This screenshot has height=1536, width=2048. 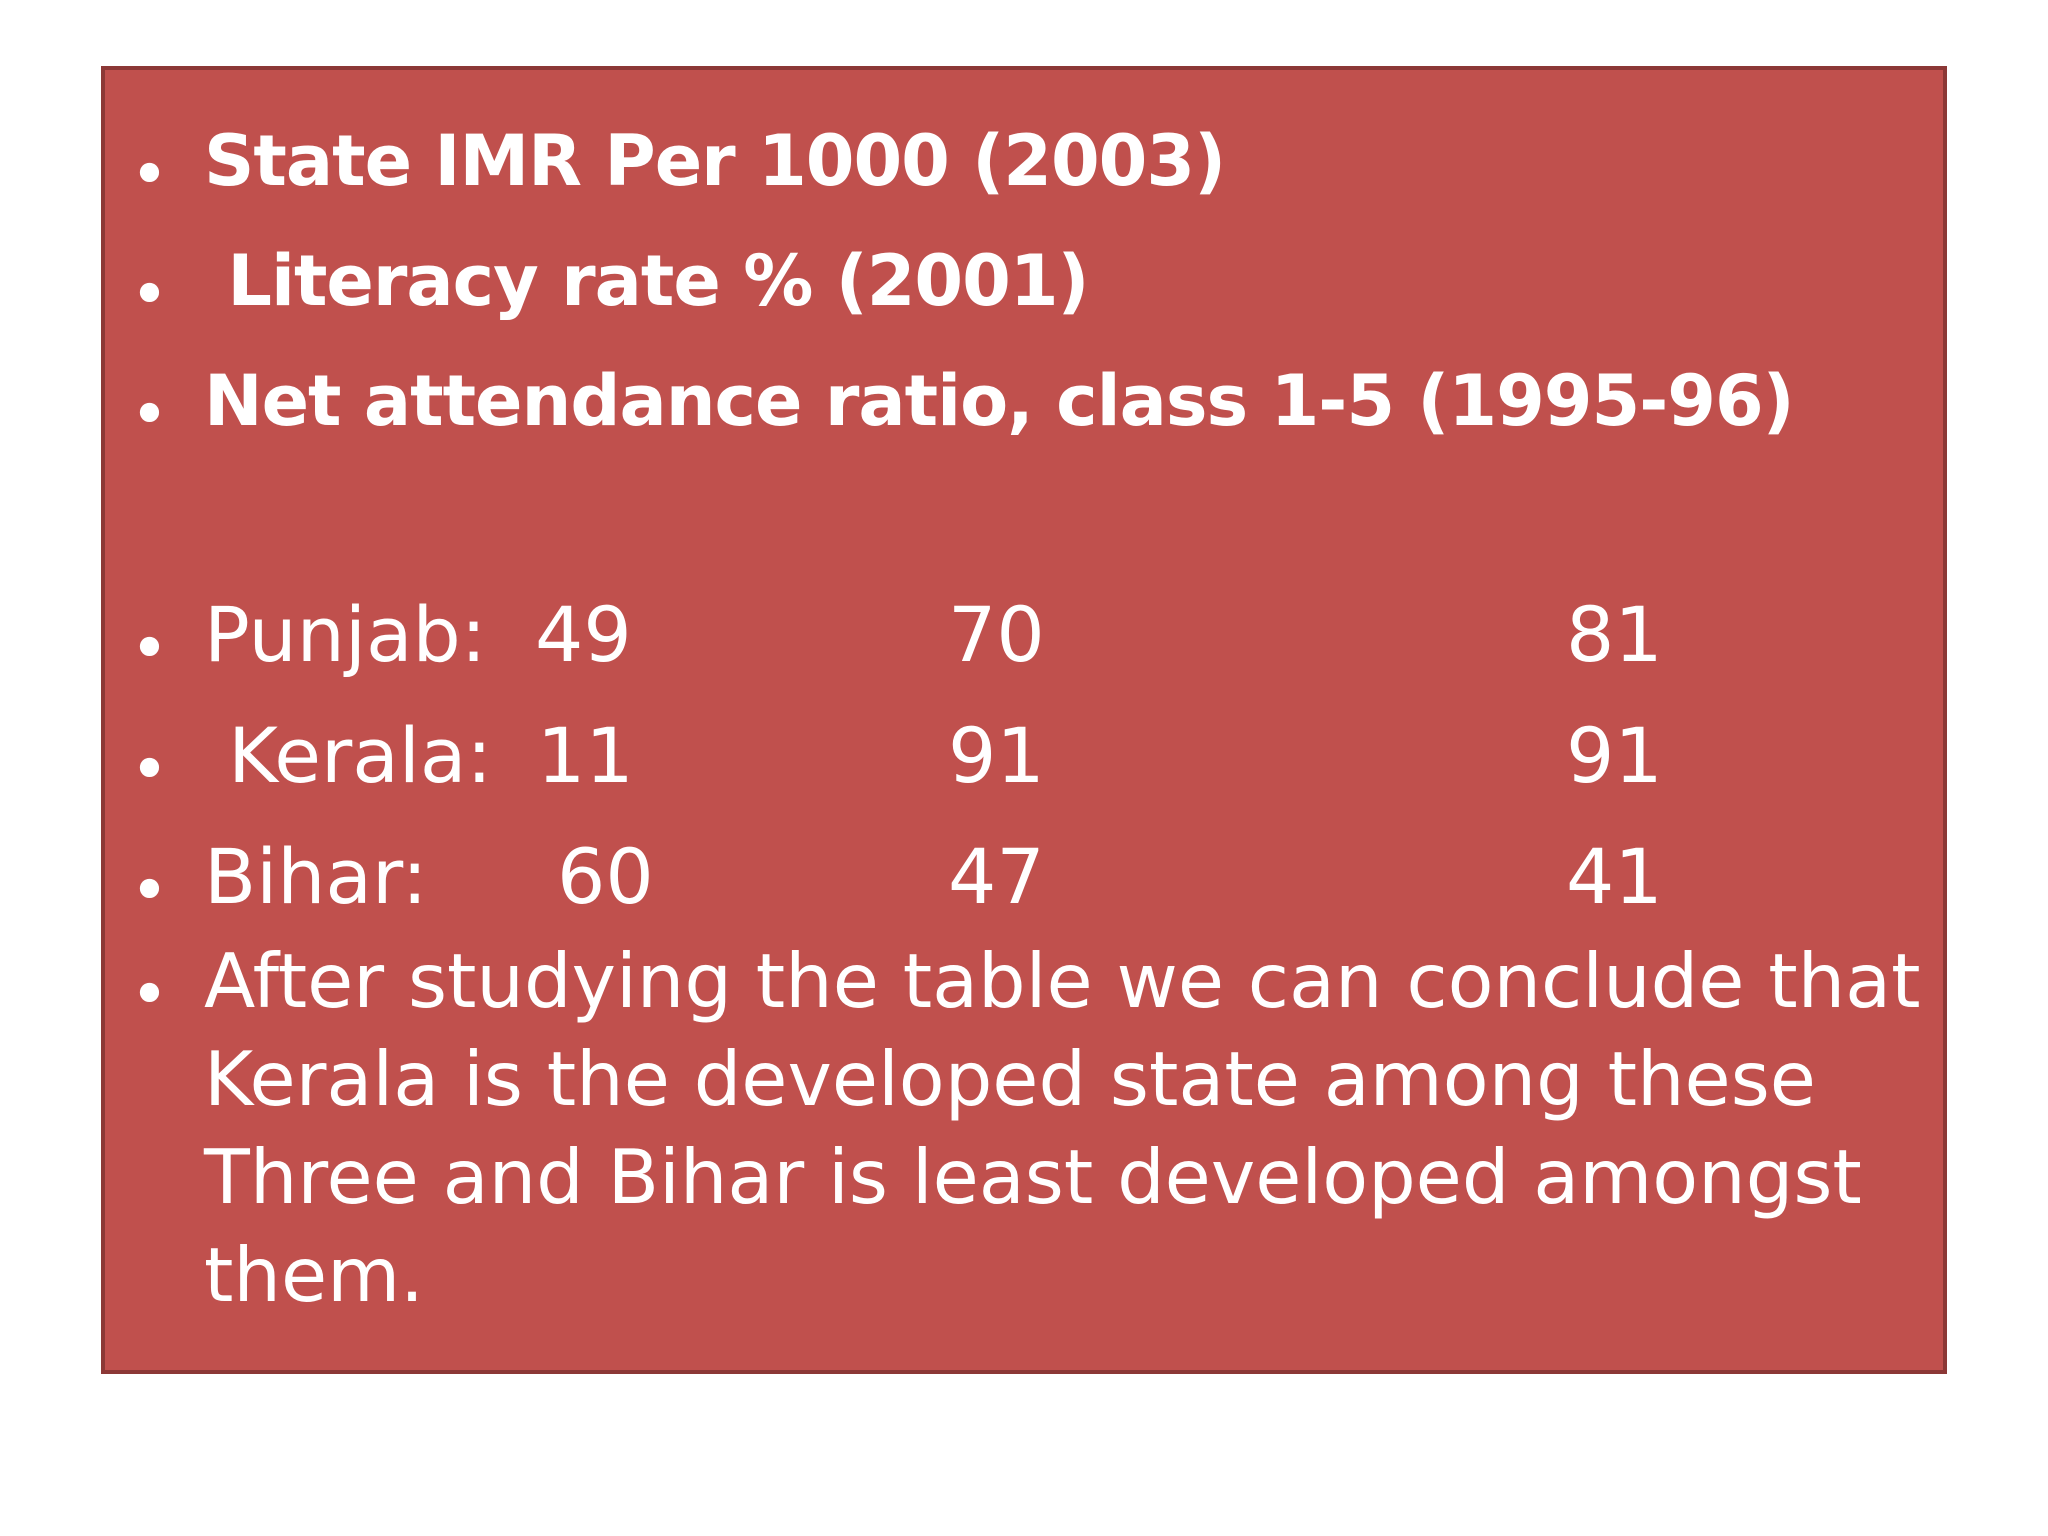 What do you see at coordinates (585, 755) in the screenshot?
I see `imr-value: 11` at bounding box center [585, 755].